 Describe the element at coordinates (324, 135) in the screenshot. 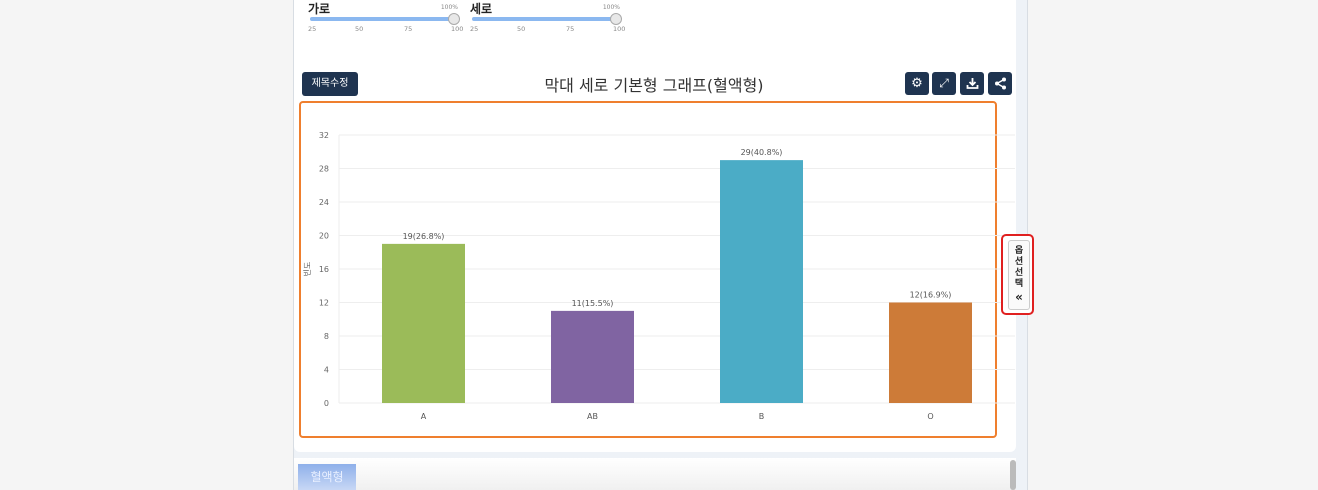

I see `y-tick-label: 32` at that location.